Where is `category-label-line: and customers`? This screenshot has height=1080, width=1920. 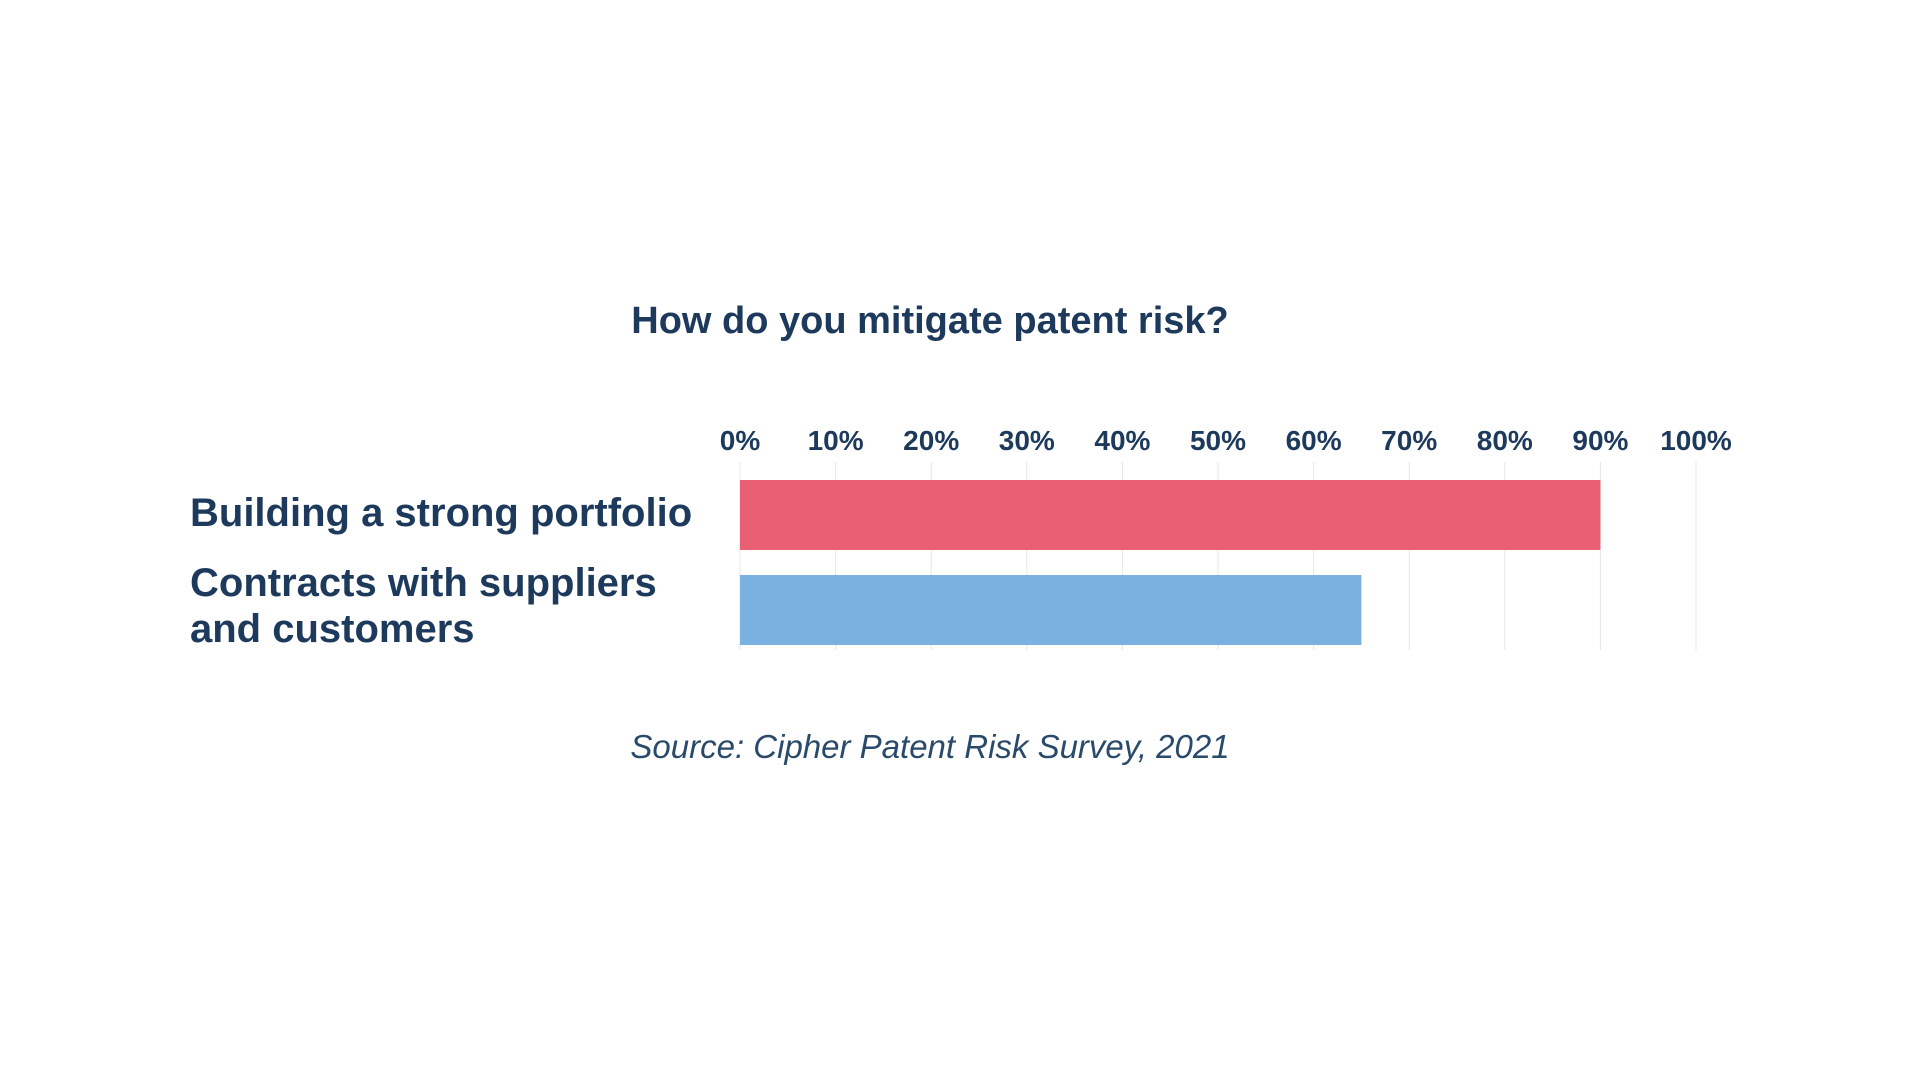 category-label-line: and customers is located at coordinates (332, 629).